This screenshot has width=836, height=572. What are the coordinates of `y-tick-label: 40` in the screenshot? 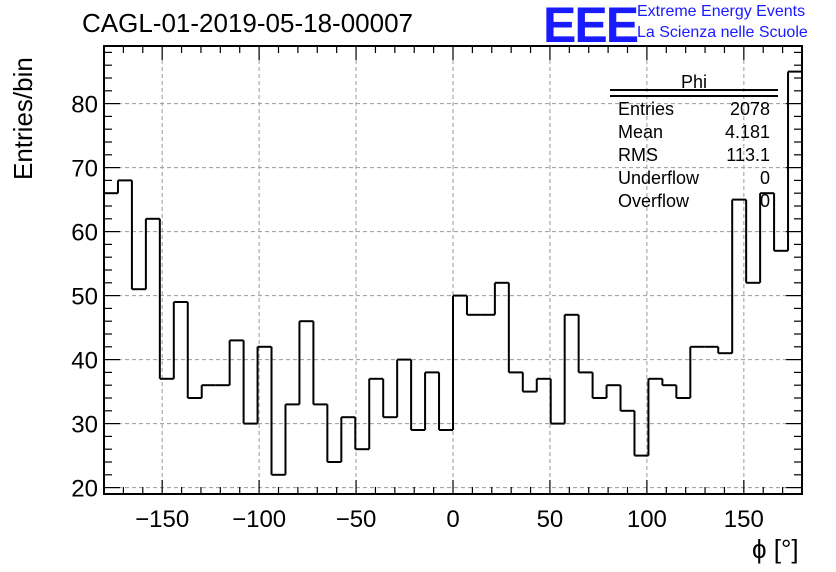 It's located at (84, 361).